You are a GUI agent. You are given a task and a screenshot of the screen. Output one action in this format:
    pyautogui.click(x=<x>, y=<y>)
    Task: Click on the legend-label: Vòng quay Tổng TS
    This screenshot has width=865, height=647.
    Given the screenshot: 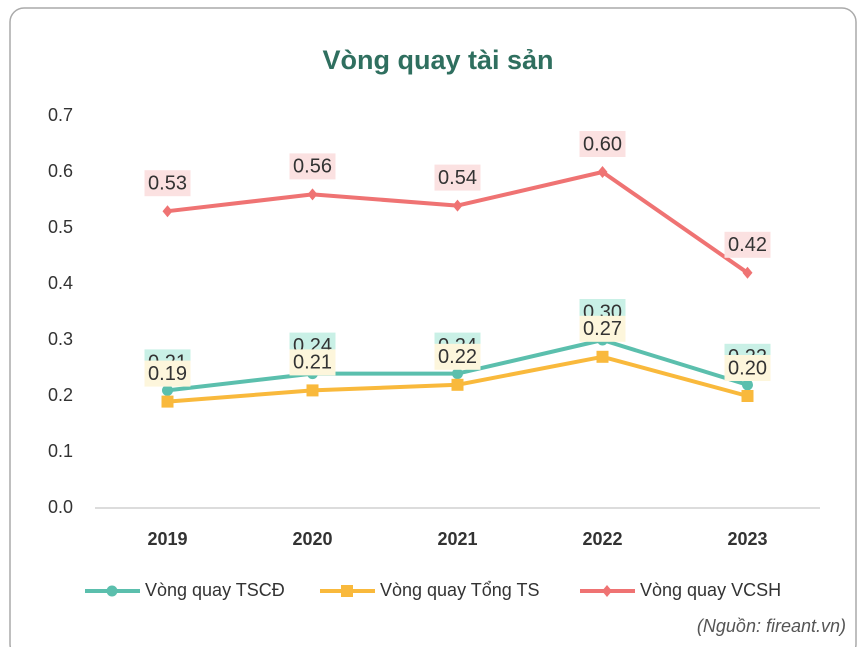 What is the action you would take?
    pyautogui.click(x=459, y=590)
    